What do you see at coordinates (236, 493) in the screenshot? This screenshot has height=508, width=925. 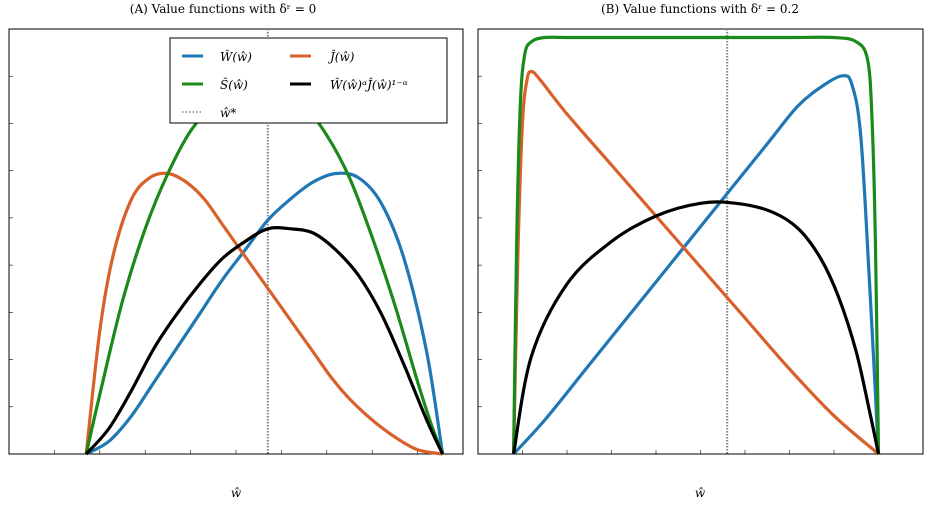 I see `panel-a-xlabel: ŵ` at bounding box center [236, 493].